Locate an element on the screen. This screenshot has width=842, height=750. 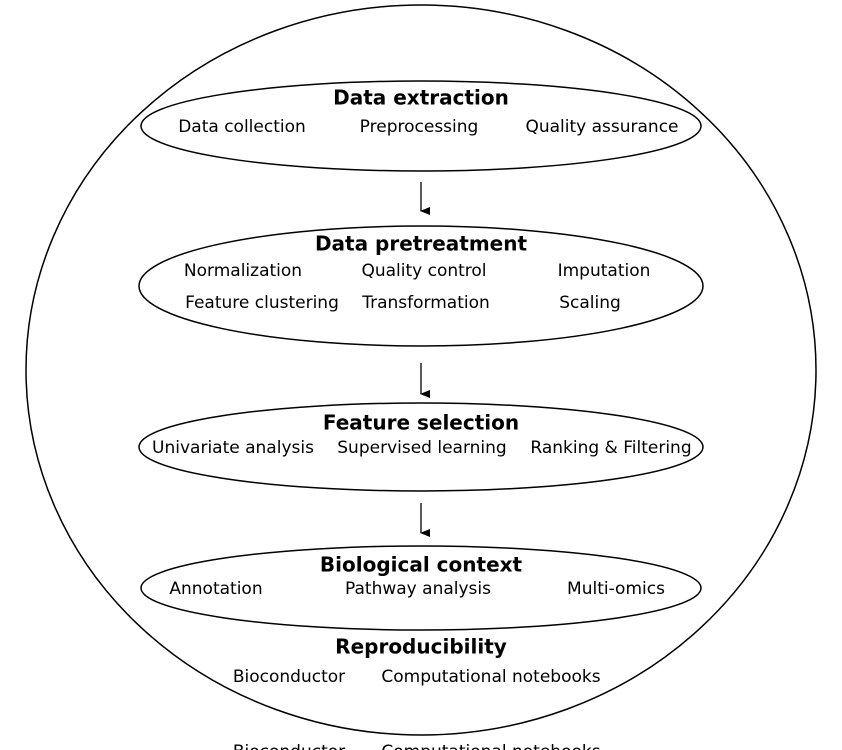
stage-item: Preprocessing is located at coordinates (419, 127).